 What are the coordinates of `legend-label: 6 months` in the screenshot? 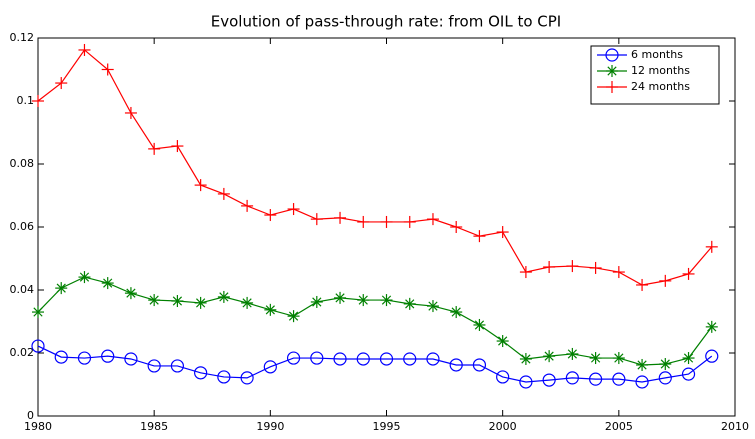 It's located at (657, 54).